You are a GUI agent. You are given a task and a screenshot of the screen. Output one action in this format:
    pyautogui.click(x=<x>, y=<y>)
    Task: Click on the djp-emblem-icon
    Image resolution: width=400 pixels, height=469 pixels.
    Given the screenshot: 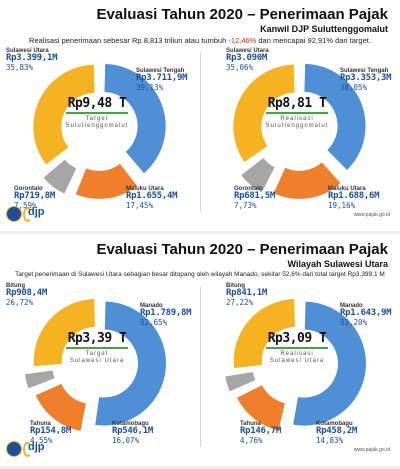 What is the action you would take?
    pyautogui.click(x=14, y=214)
    